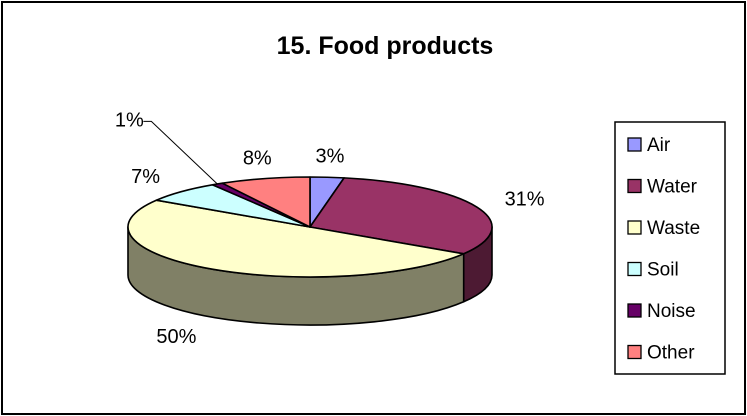  I want to click on legend-swatch-water, so click(634, 186).